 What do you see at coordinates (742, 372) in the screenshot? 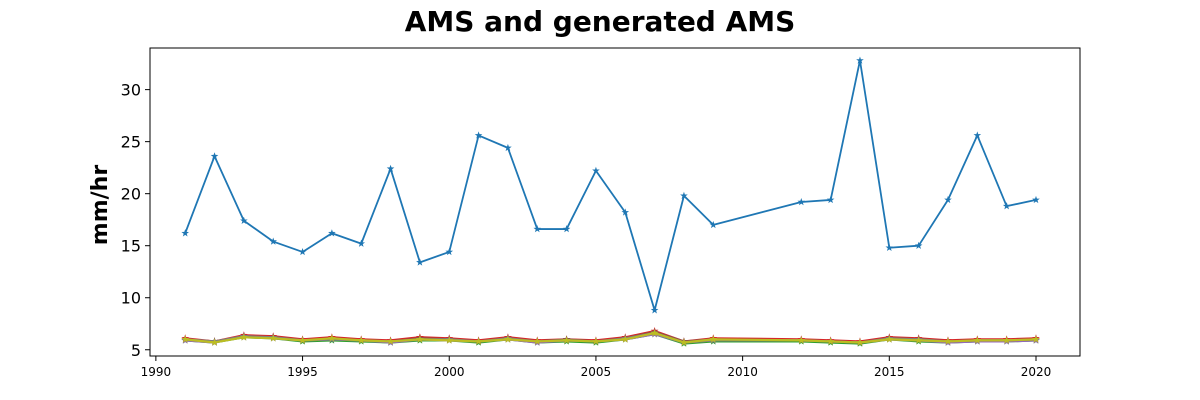
I see `x-tick-label: 2010` at bounding box center [742, 372].